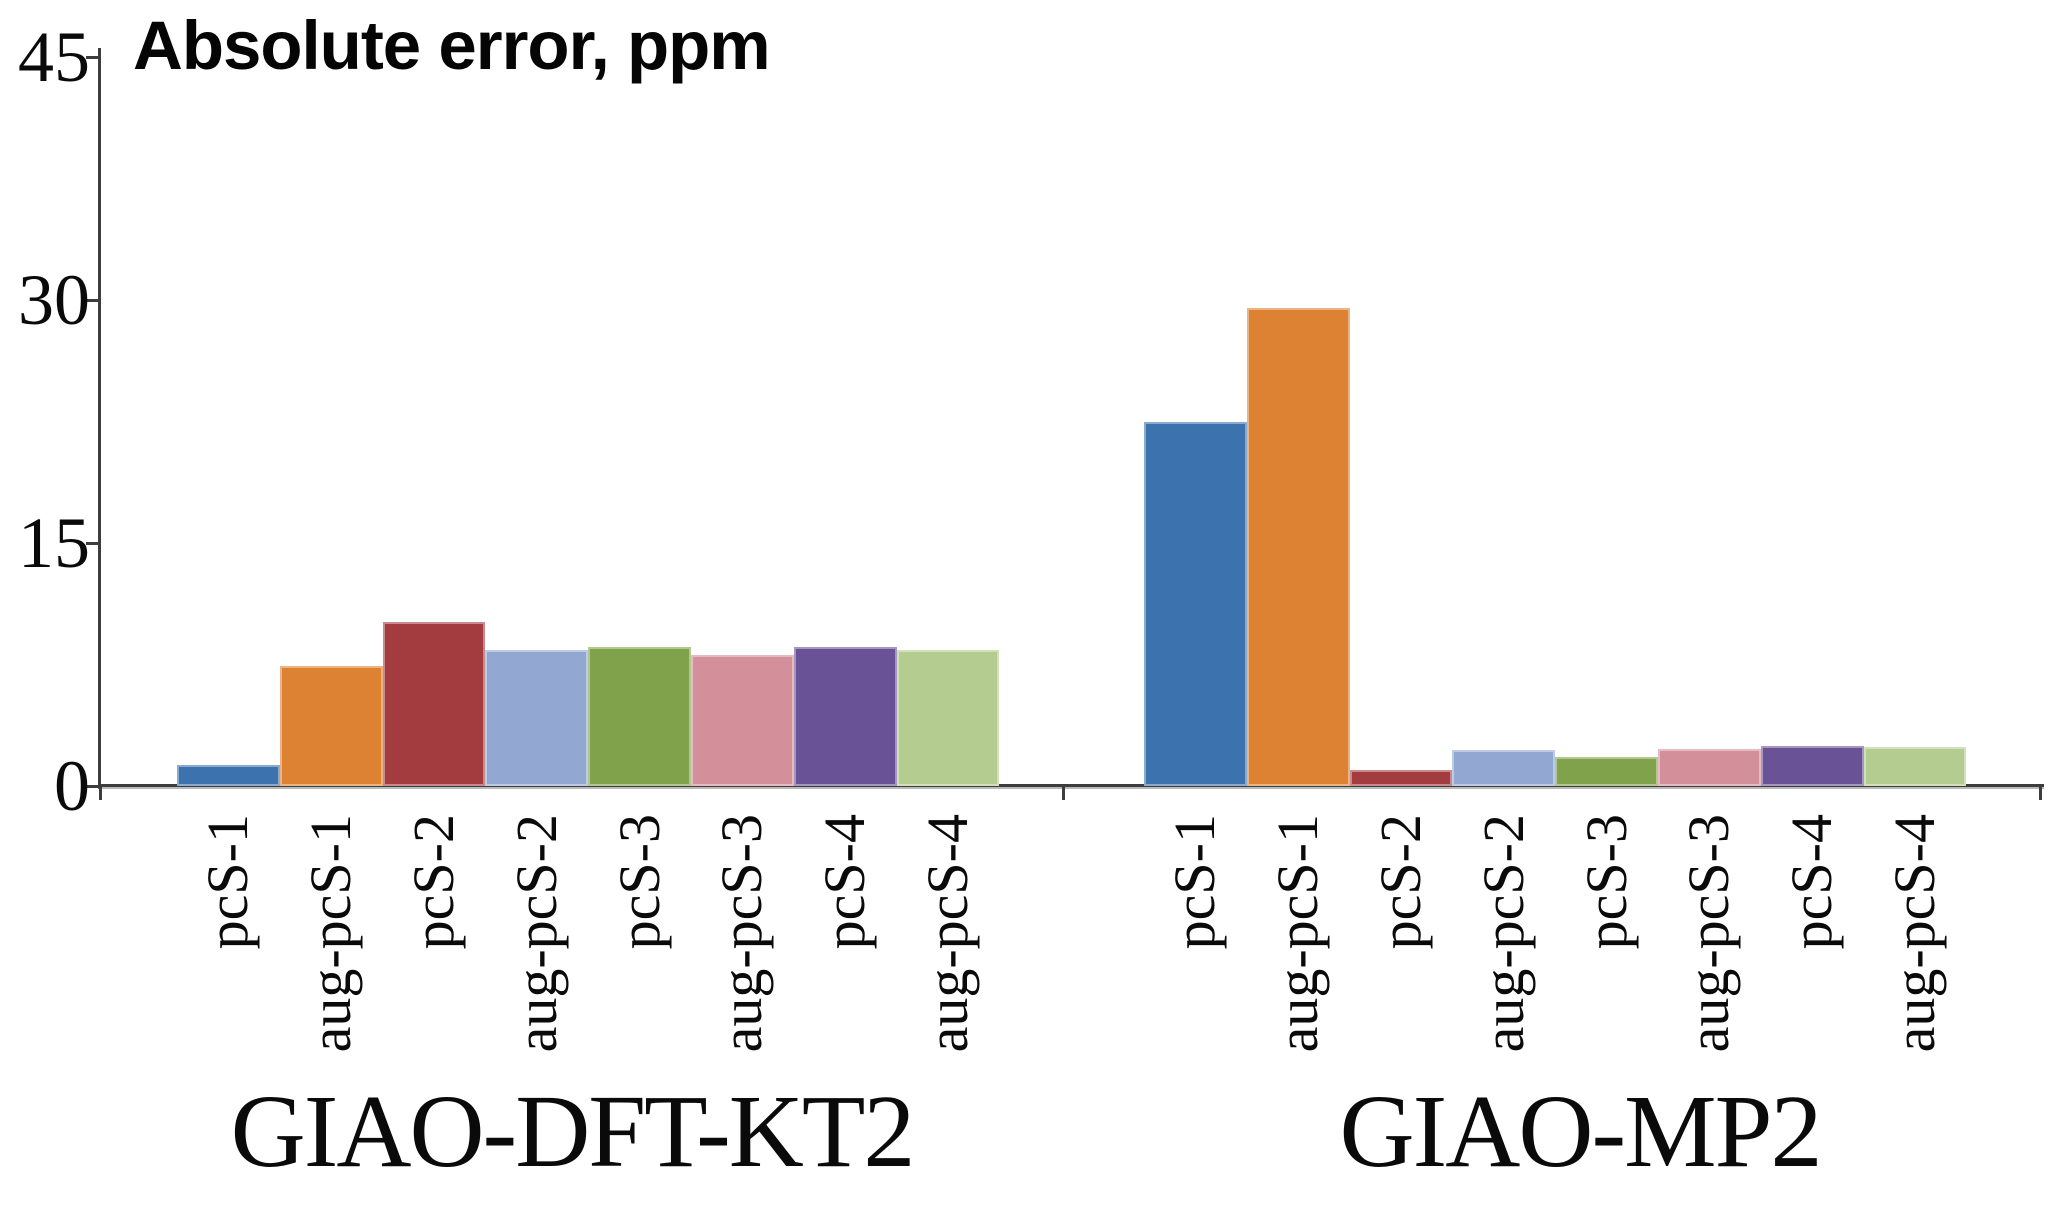 The width and height of the screenshot is (2046, 1223). What do you see at coordinates (54, 57) in the screenshot?
I see `y-tick-label: 45` at bounding box center [54, 57].